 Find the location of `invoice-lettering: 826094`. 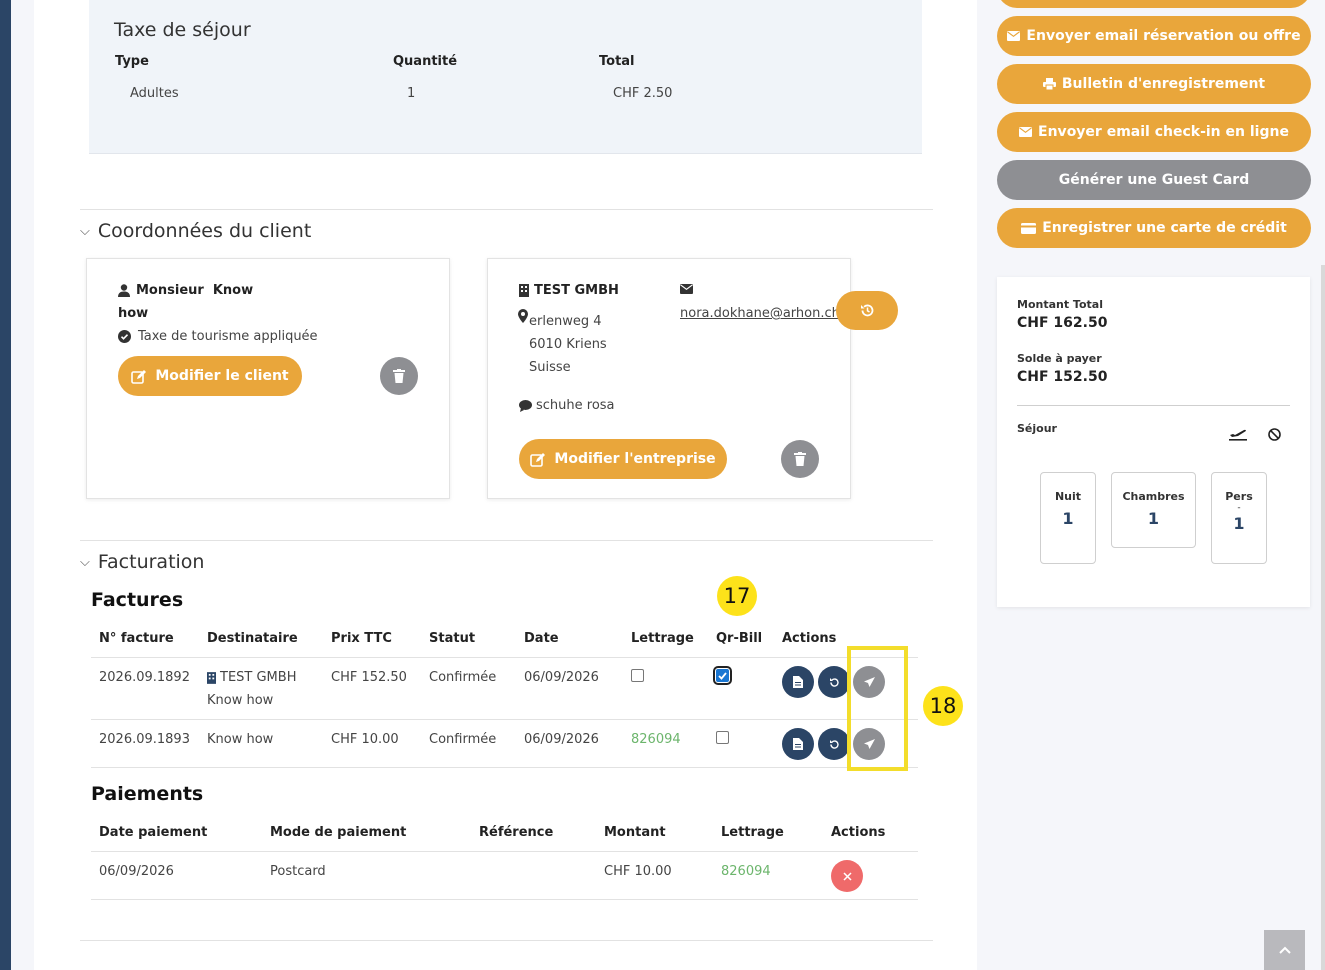

invoice-lettering: 826094 is located at coordinates (656, 739).